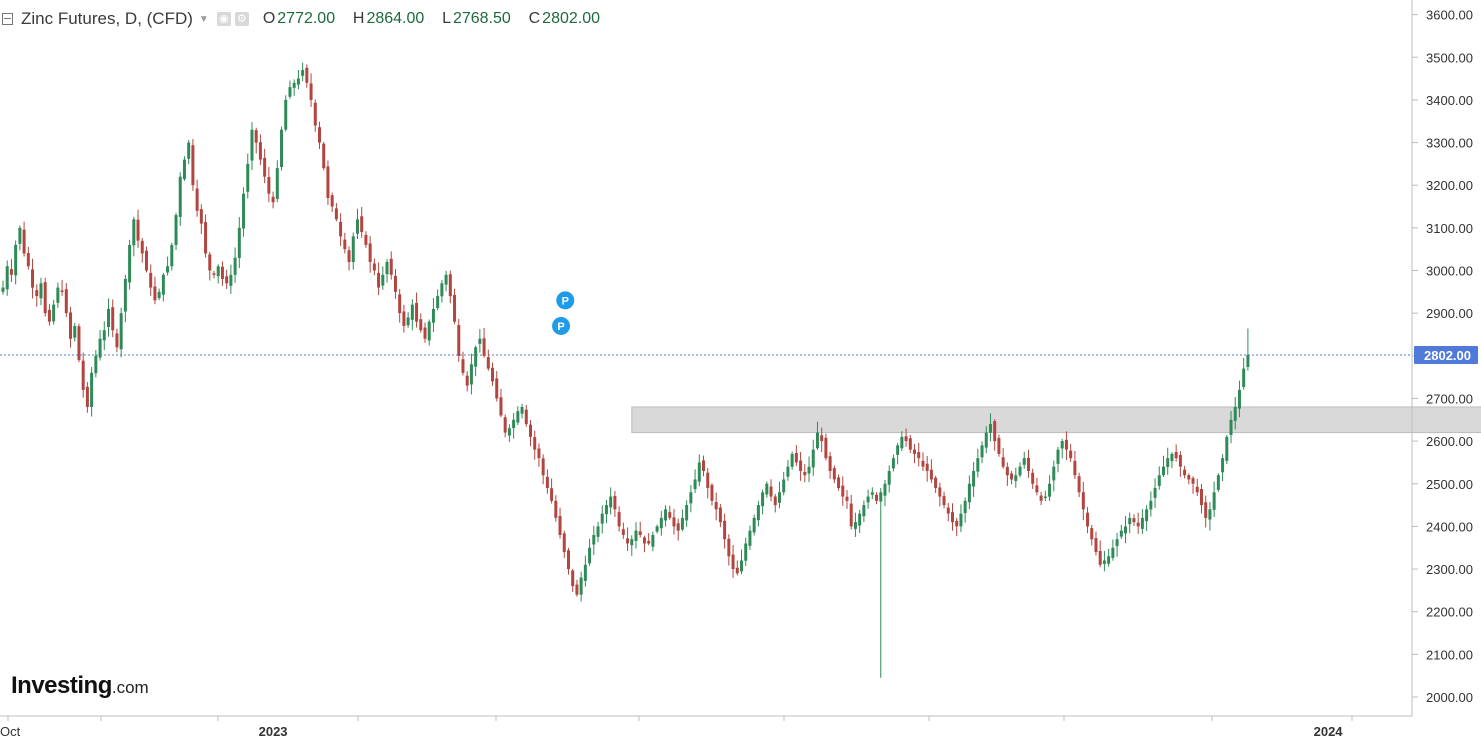 This screenshot has width=1481, height=741. Describe the element at coordinates (1447, 355) in the screenshot. I see `current-price-label: 2802.00` at that location.